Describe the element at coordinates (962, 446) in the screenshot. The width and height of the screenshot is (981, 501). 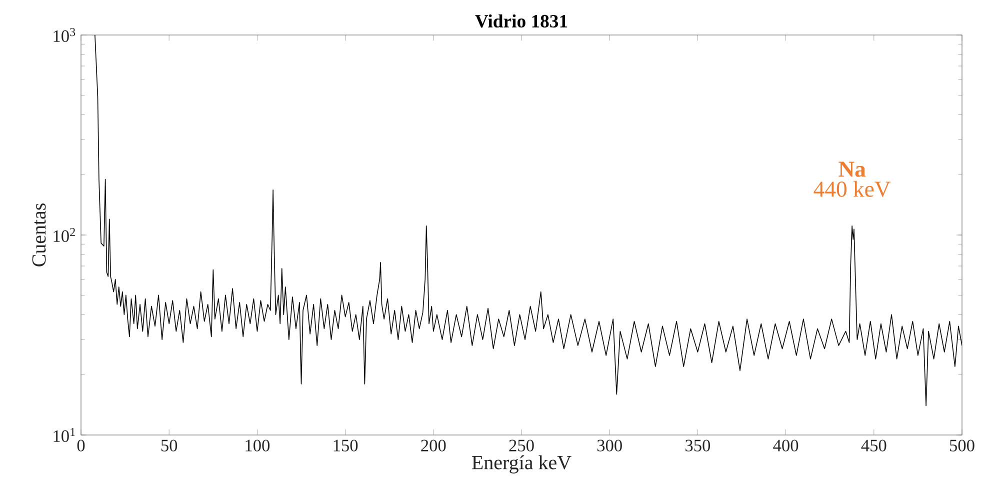
I see `x-tick-label: 500` at that location.